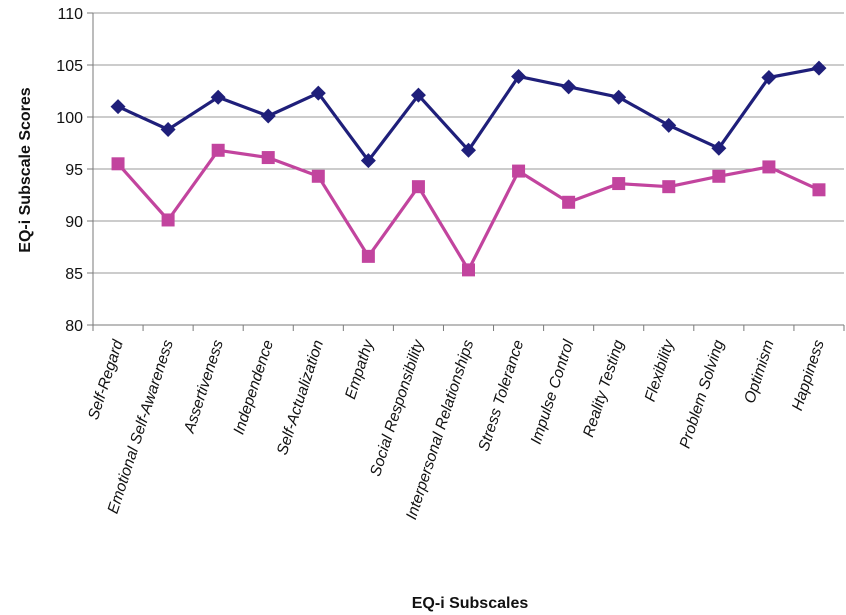 This screenshot has width=846, height=615. I want to click on y-tick-label: 95, so click(74, 170).